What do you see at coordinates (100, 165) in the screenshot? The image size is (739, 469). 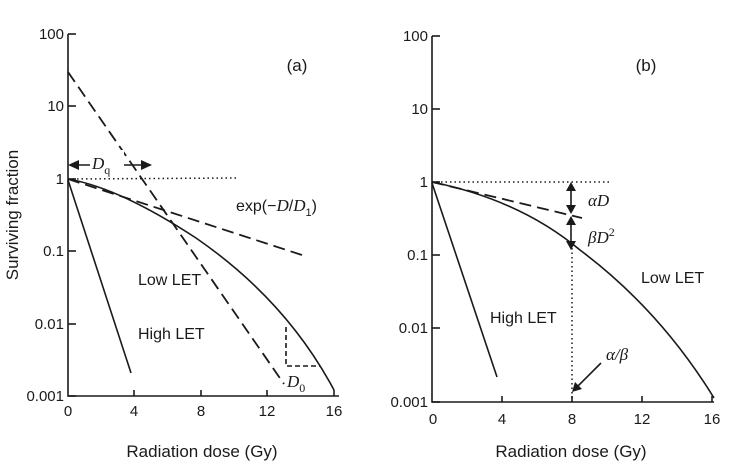 I see `dq-label: Dq` at bounding box center [100, 165].